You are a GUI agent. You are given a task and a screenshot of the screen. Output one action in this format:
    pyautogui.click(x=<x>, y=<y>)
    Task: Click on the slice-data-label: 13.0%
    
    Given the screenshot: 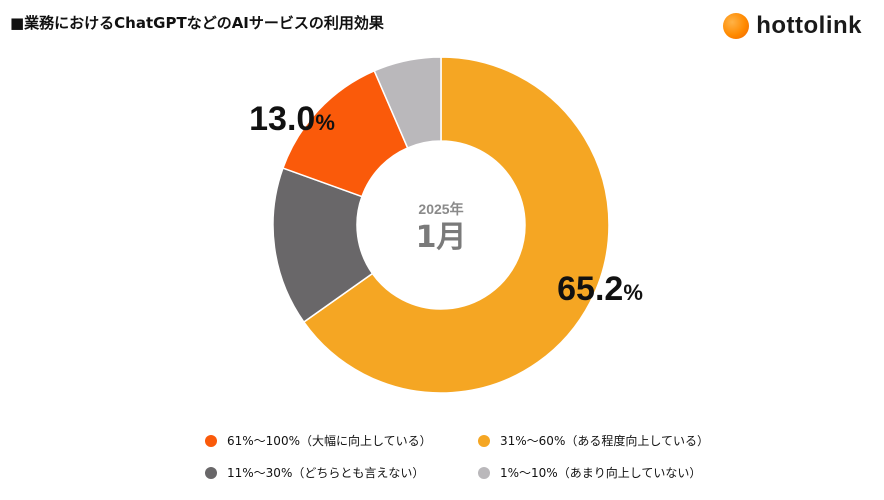 What is the action you would take?
    pyautogui.click(x=292, y=119)
    